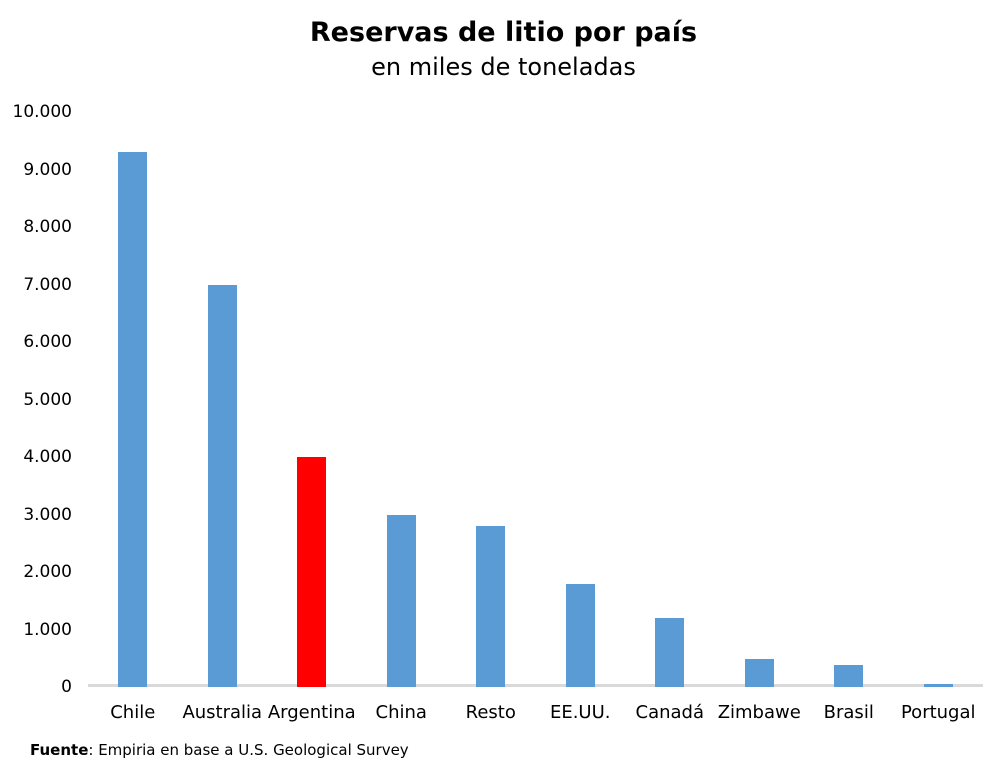 The width and height of the screenshot is (1007, 776). Describe the element at coordinates (503, 32) in the screenshot. I see `chart-title: Reservas de litio por país` at that location.